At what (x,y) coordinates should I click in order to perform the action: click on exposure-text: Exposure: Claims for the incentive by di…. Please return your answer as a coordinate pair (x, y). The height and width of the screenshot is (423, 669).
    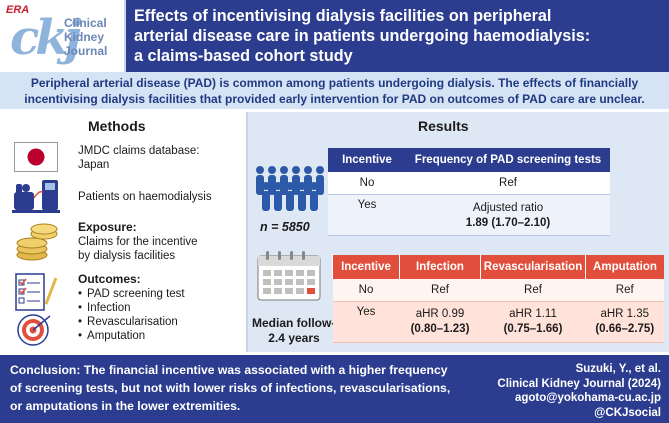
    Looking at the image, I should click on (138, 241).